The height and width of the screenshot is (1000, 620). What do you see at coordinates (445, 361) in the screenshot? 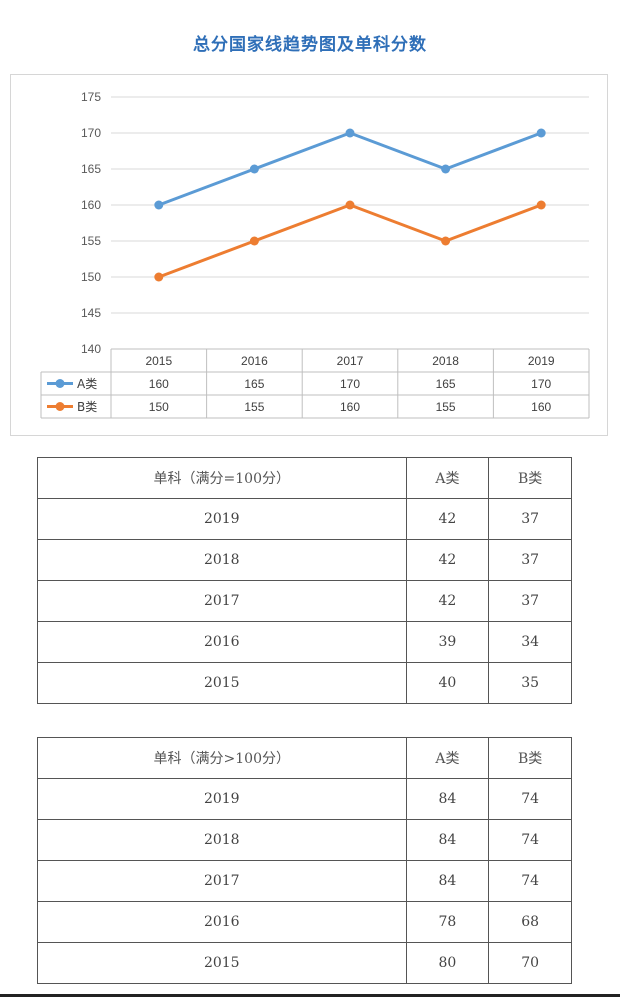
I see `x-tick-label: 2018` at bounding box center [445, 361].